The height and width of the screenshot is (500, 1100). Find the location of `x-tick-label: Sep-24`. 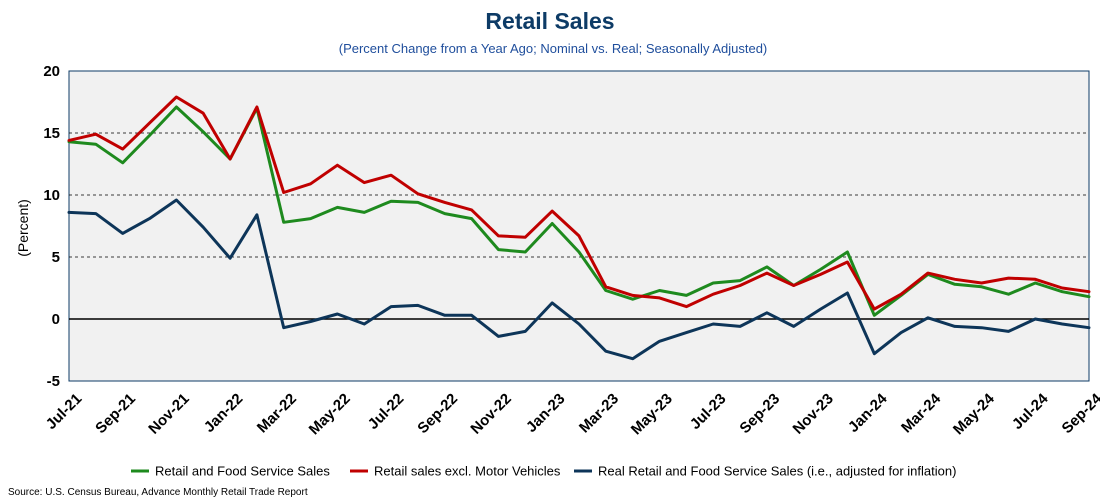

x-tick-label: Sep-24 is located at coordinates (1079, 413).